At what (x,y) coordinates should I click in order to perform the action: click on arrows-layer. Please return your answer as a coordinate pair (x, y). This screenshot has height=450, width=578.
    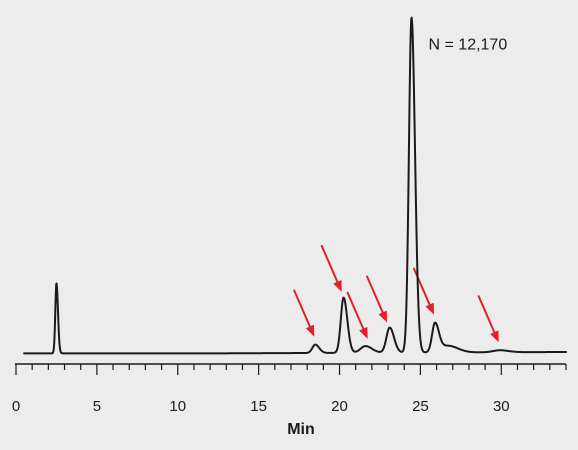
    Looking at the image, I should click on (396, 293).